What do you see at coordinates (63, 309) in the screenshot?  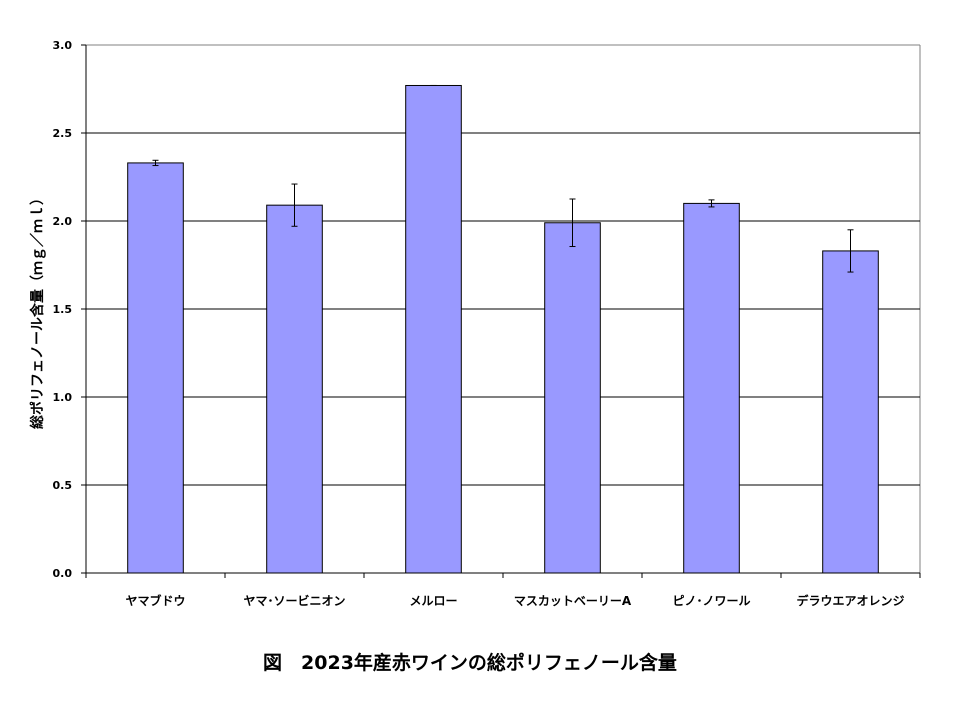 I see `y-tick-label: 1.5` at bounding box center [63, 309].